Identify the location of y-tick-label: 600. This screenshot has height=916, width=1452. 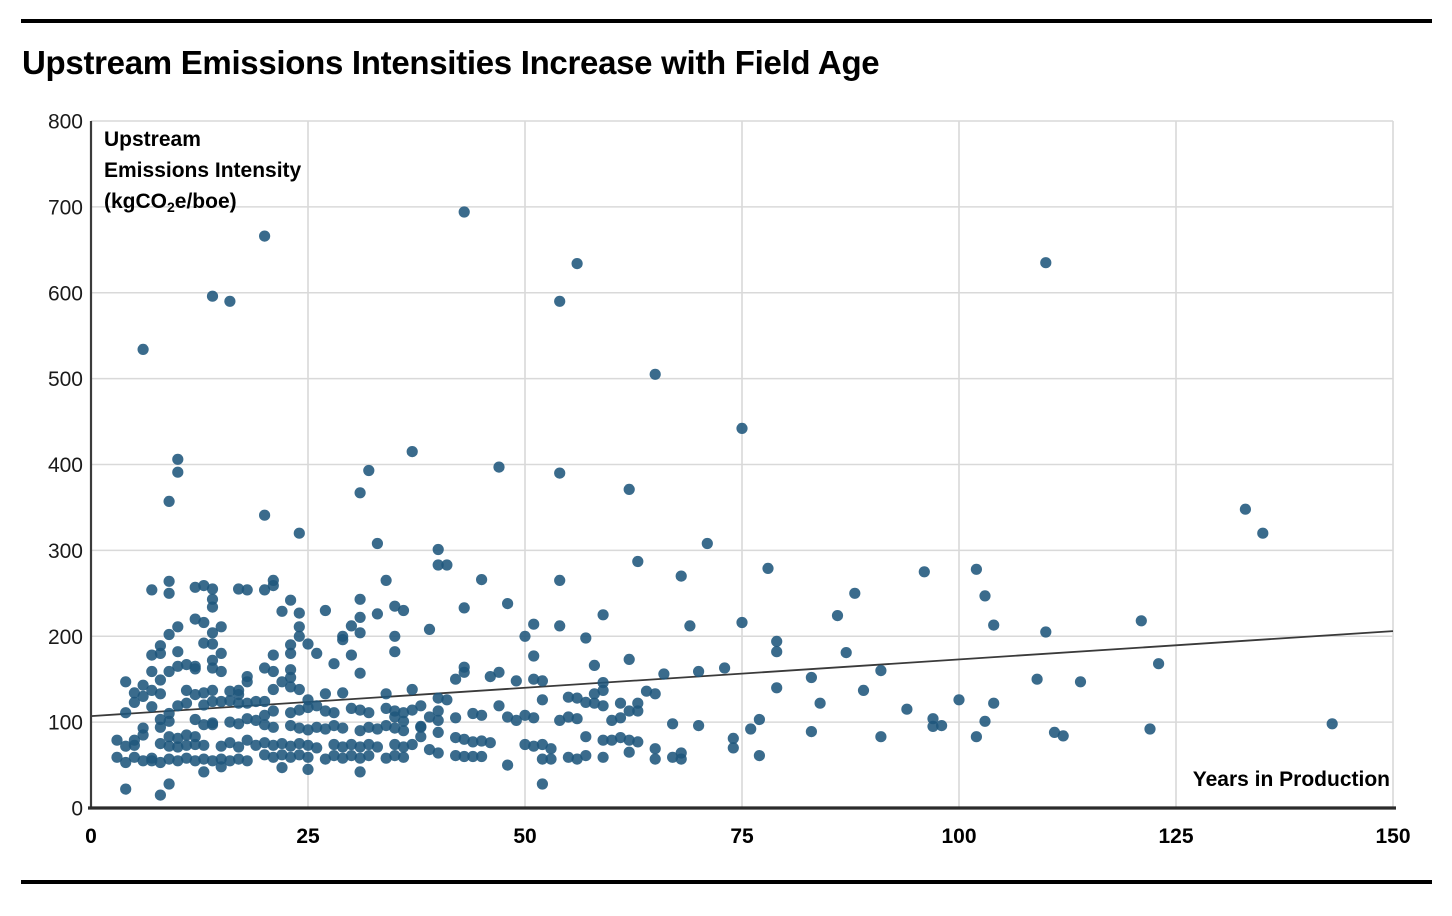
(65, 293).